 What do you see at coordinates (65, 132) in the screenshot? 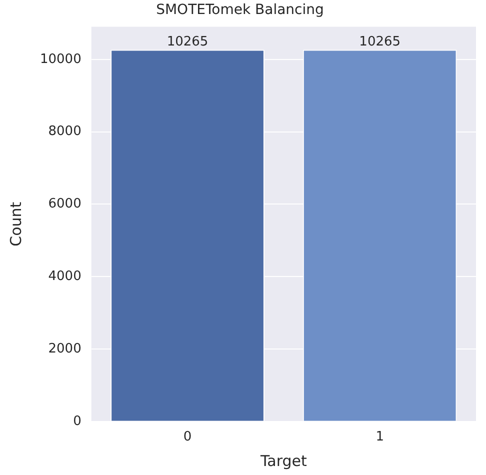
I see `y-tick-label: 8000` at bounding box center [65, 132].